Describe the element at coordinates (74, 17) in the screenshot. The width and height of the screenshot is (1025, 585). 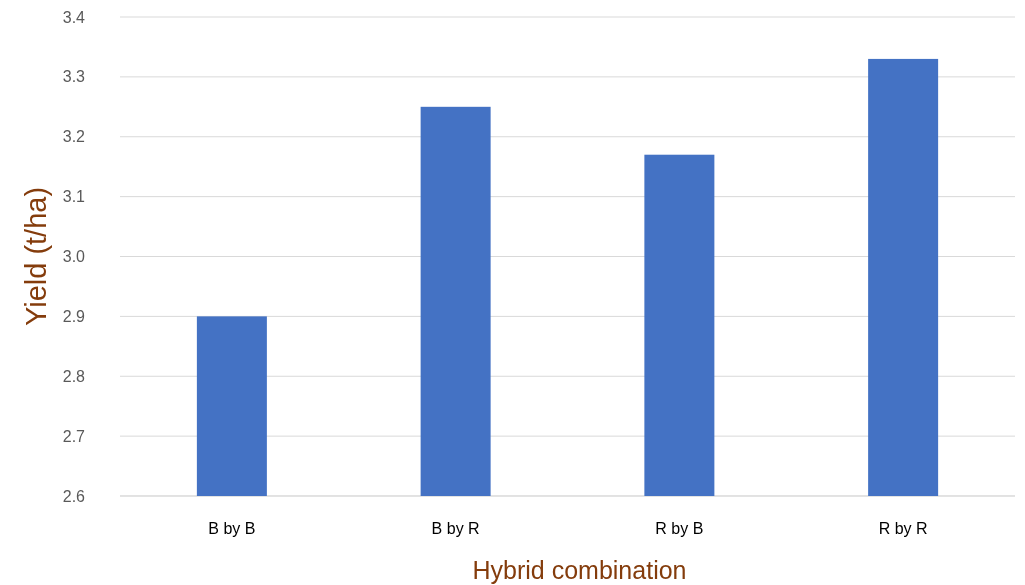
I see `y-tick-label: 3.4` at that location.